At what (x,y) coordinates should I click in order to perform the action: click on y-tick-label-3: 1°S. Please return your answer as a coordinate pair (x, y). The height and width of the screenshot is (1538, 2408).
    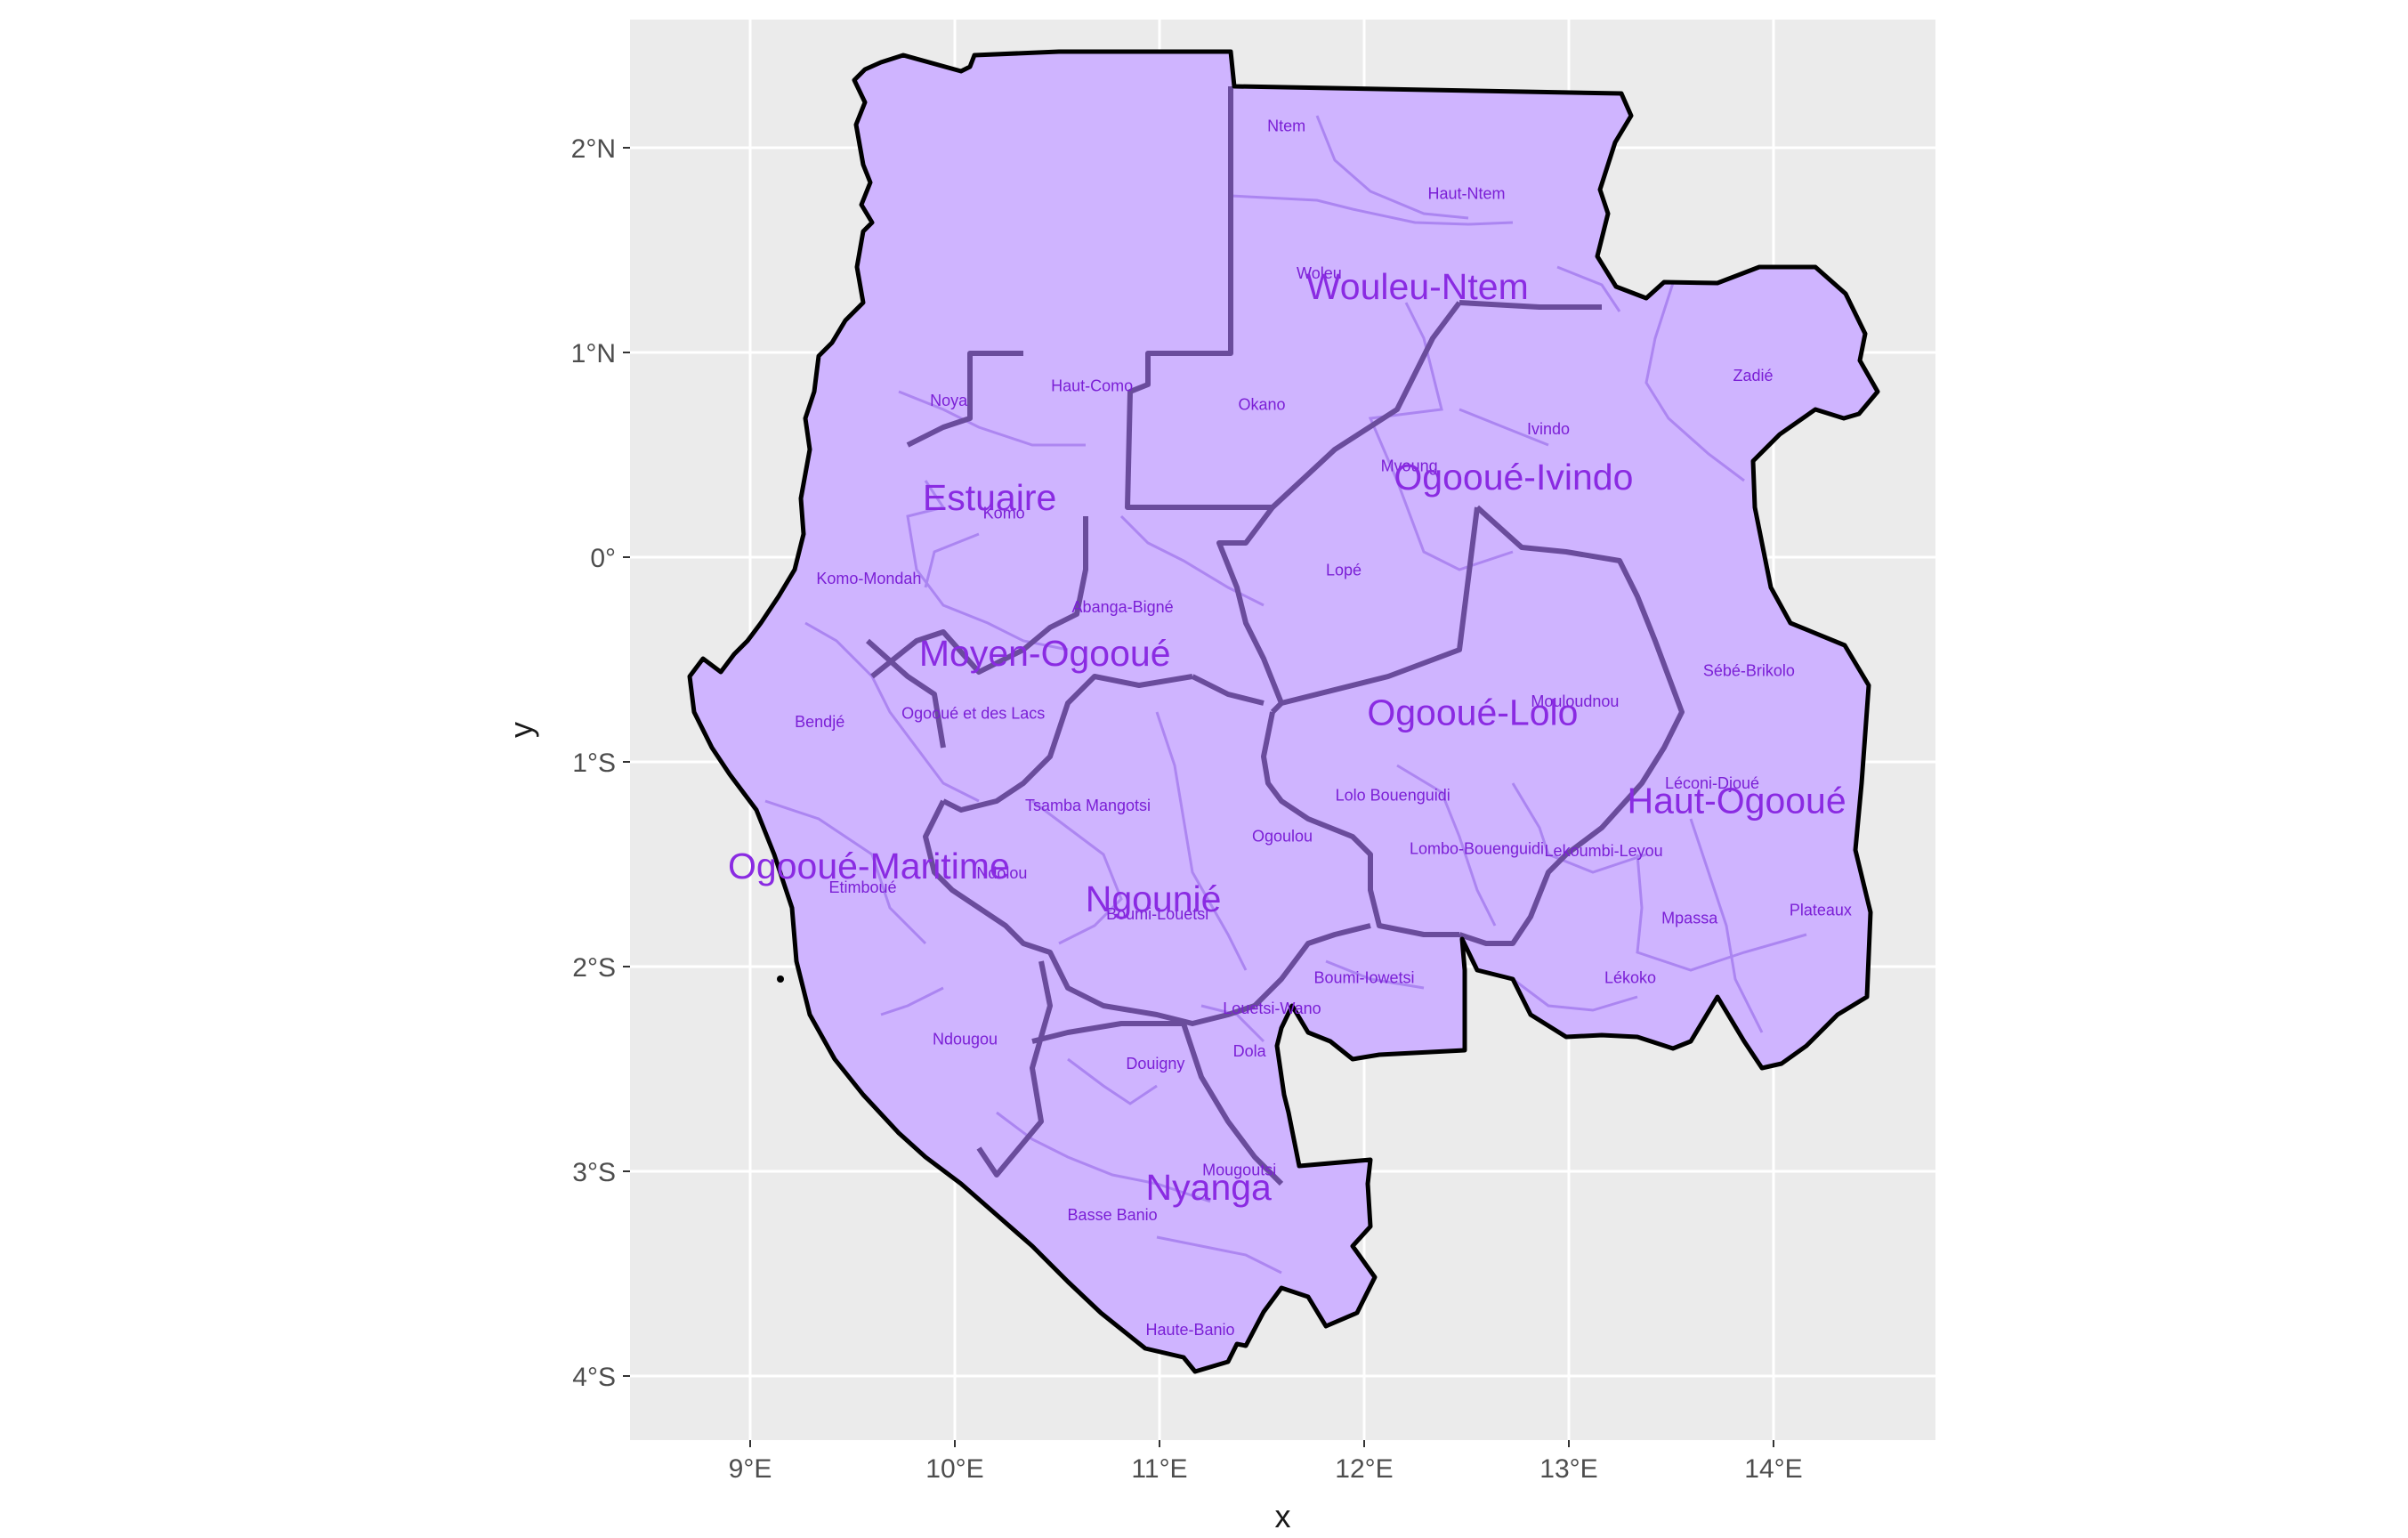
    Looking at the image, I should click on (594, 763).